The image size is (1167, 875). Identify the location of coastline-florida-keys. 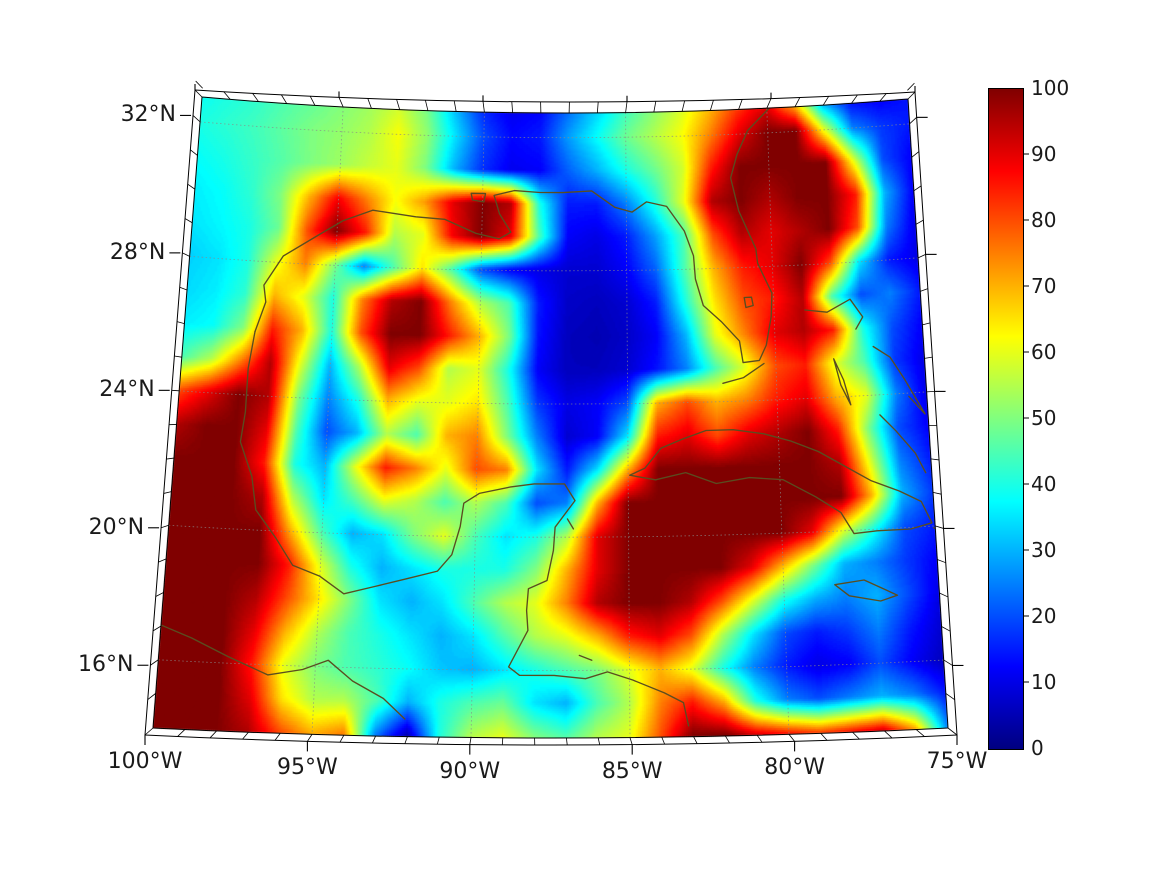
(743, 373).